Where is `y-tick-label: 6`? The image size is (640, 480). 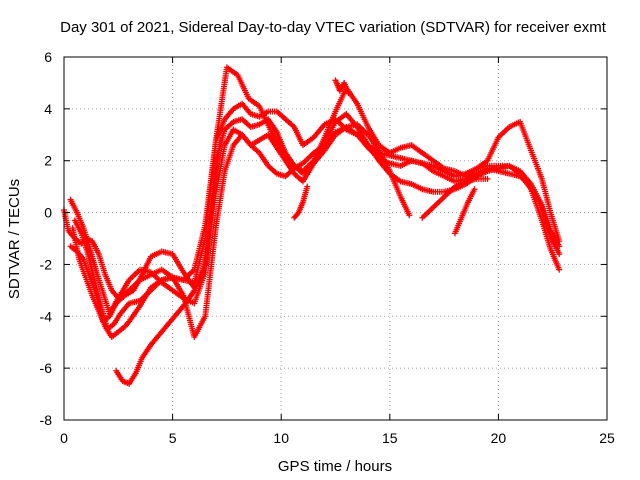 y-tick-label: 6 is located at coordinates (48, 57).